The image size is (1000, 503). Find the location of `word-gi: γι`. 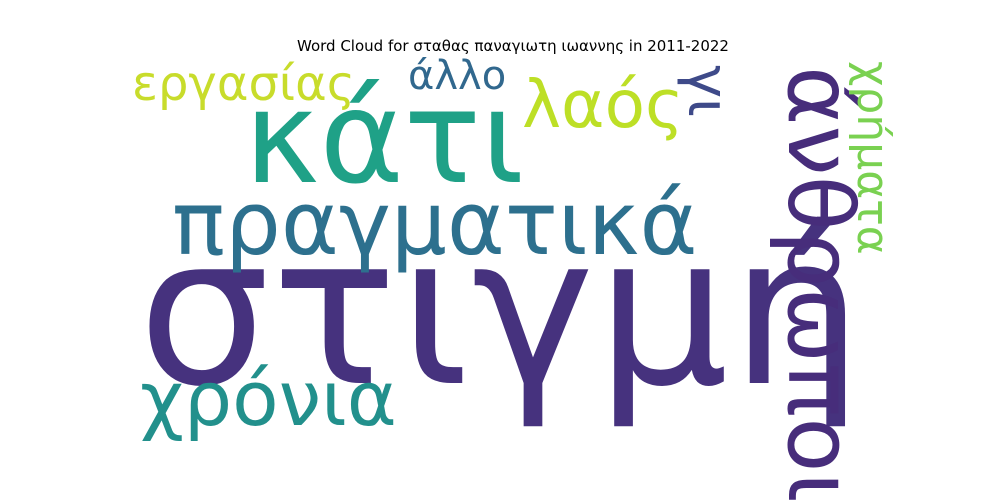

word-gi: γι is located at coordinates (707, 91).